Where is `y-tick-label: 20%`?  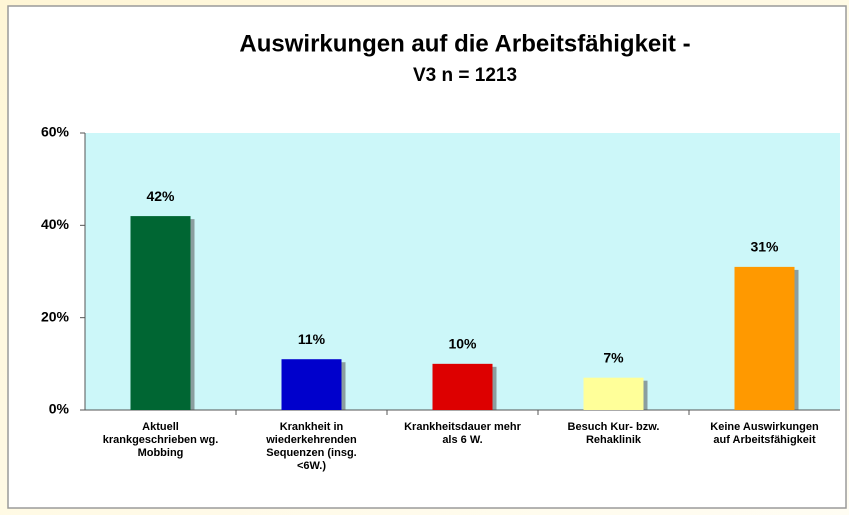 y-tick-label: 20% is located at coordinates (55, 316).